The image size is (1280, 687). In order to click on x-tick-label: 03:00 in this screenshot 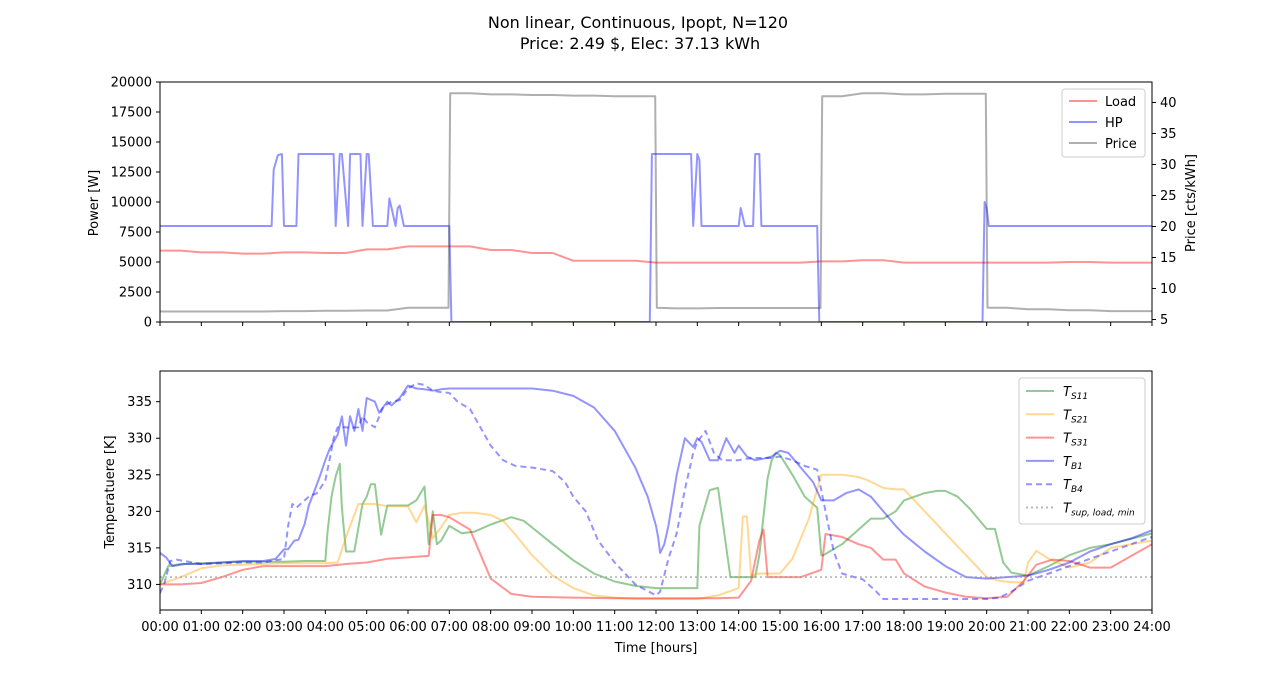, I will do `click(283, 627)`.